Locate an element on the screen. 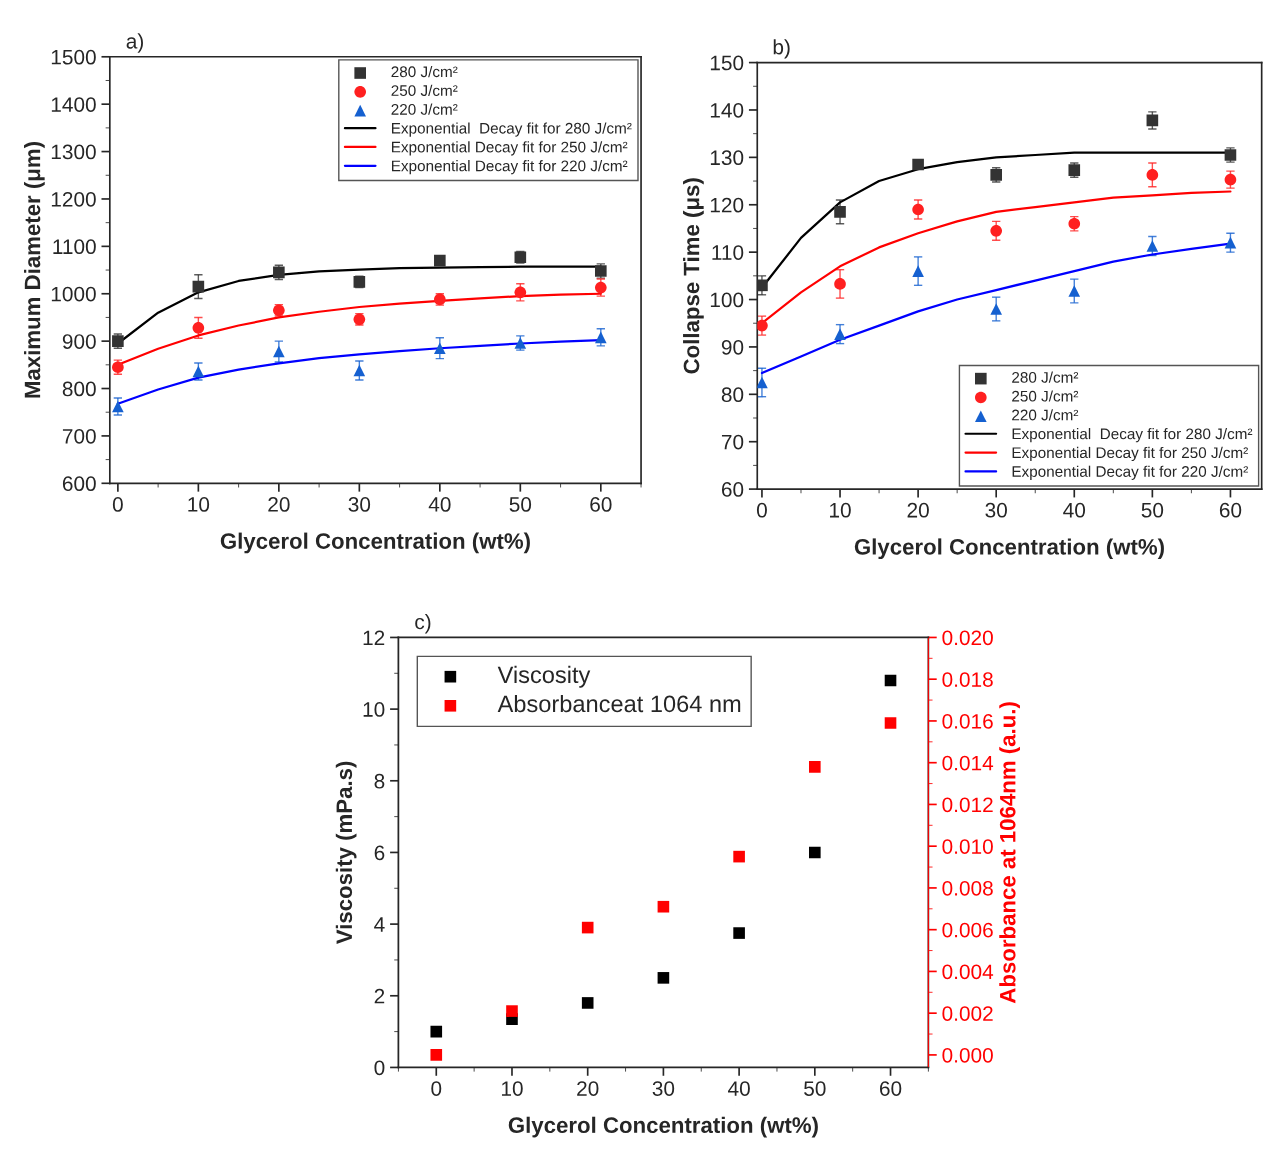 This screenshot has width=1277, height=1159. y-tick-label: 4 is located at coordinates (379, 924).